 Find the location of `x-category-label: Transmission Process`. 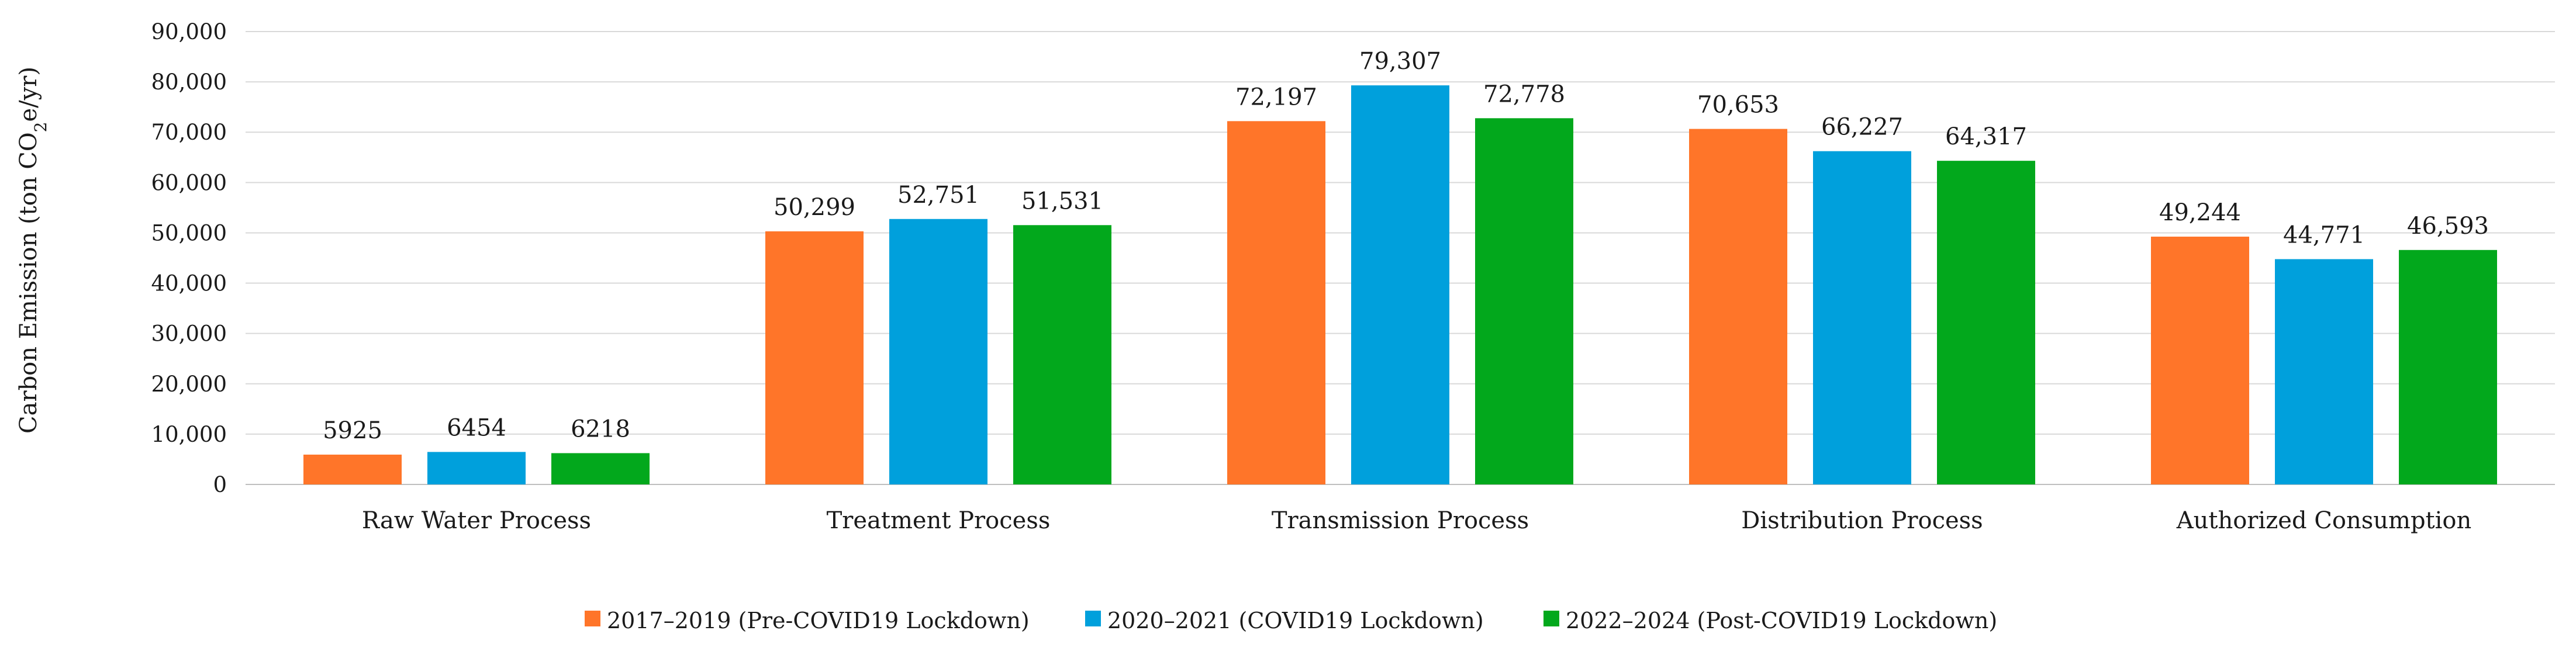

x-category-label: Transmission Process is located at coordinates (1401, 520).